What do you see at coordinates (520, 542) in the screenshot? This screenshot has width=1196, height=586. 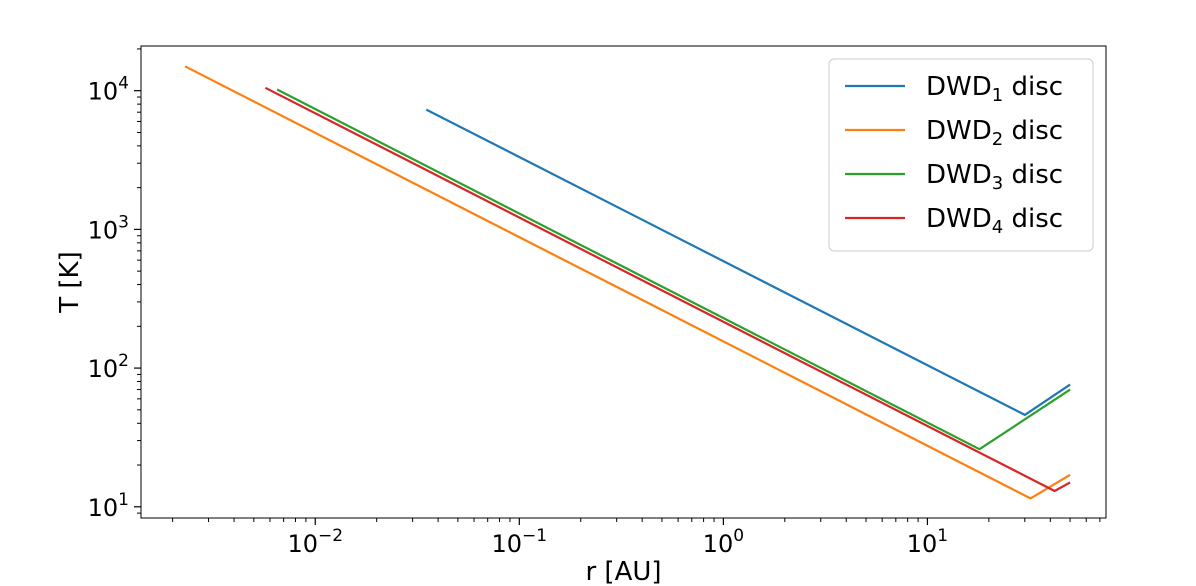 I see `x-tick-label: 10⁻¹` at bounding box center [520, 542].